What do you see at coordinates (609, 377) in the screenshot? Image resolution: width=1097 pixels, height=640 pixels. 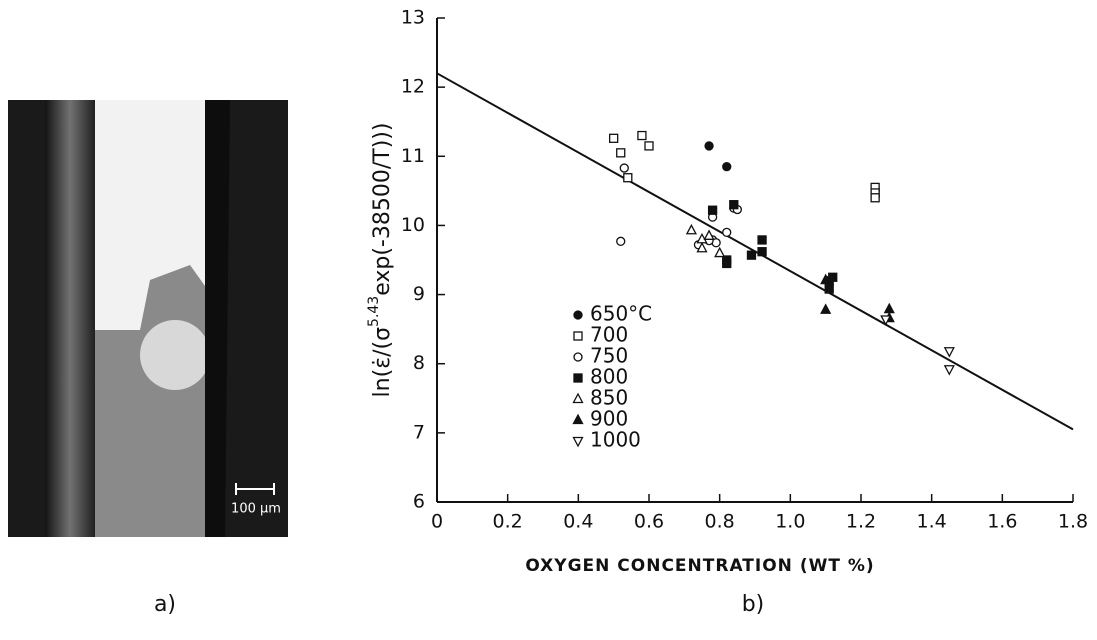 I see `legend-label: 800` at bounding box center [609, 377].